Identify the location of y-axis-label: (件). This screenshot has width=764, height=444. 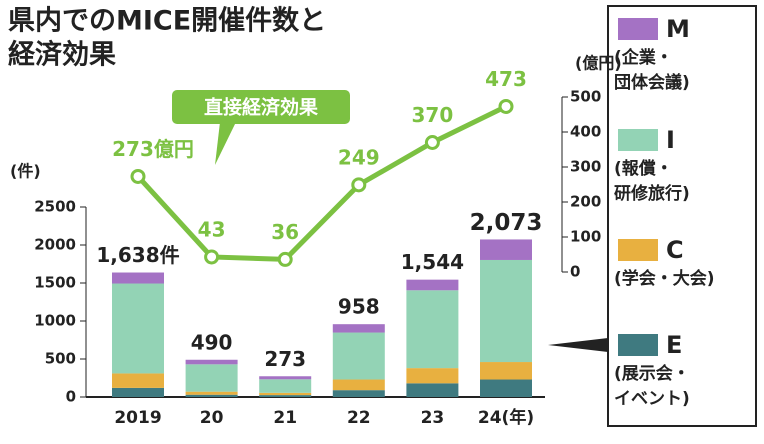
(25, 171).